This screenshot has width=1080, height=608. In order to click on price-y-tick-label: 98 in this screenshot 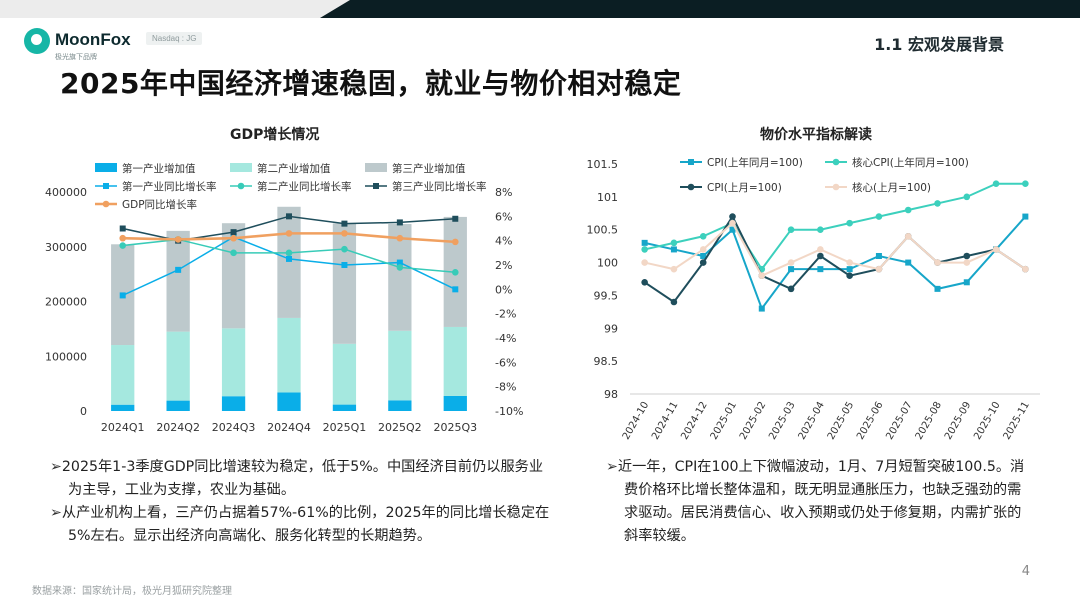, I will do `click(611, 394)`.